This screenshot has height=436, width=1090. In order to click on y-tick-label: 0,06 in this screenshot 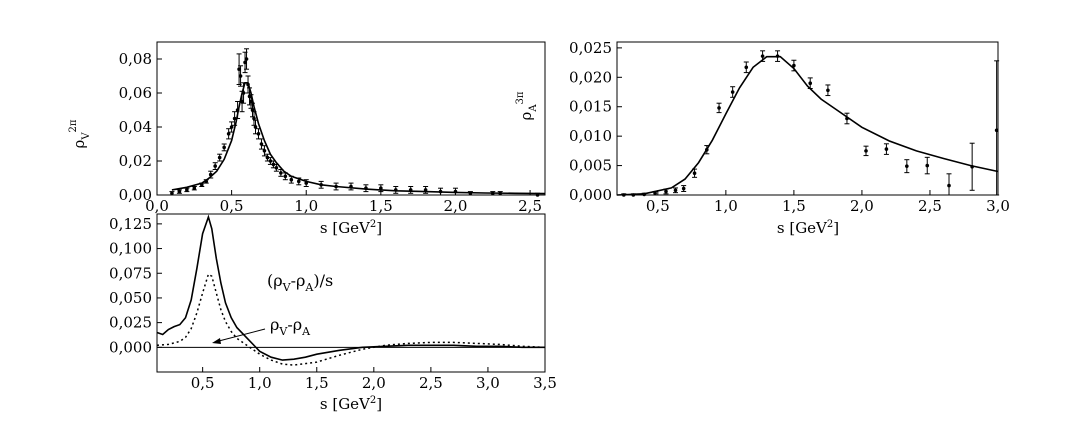, I will do `click(135, 93)`.